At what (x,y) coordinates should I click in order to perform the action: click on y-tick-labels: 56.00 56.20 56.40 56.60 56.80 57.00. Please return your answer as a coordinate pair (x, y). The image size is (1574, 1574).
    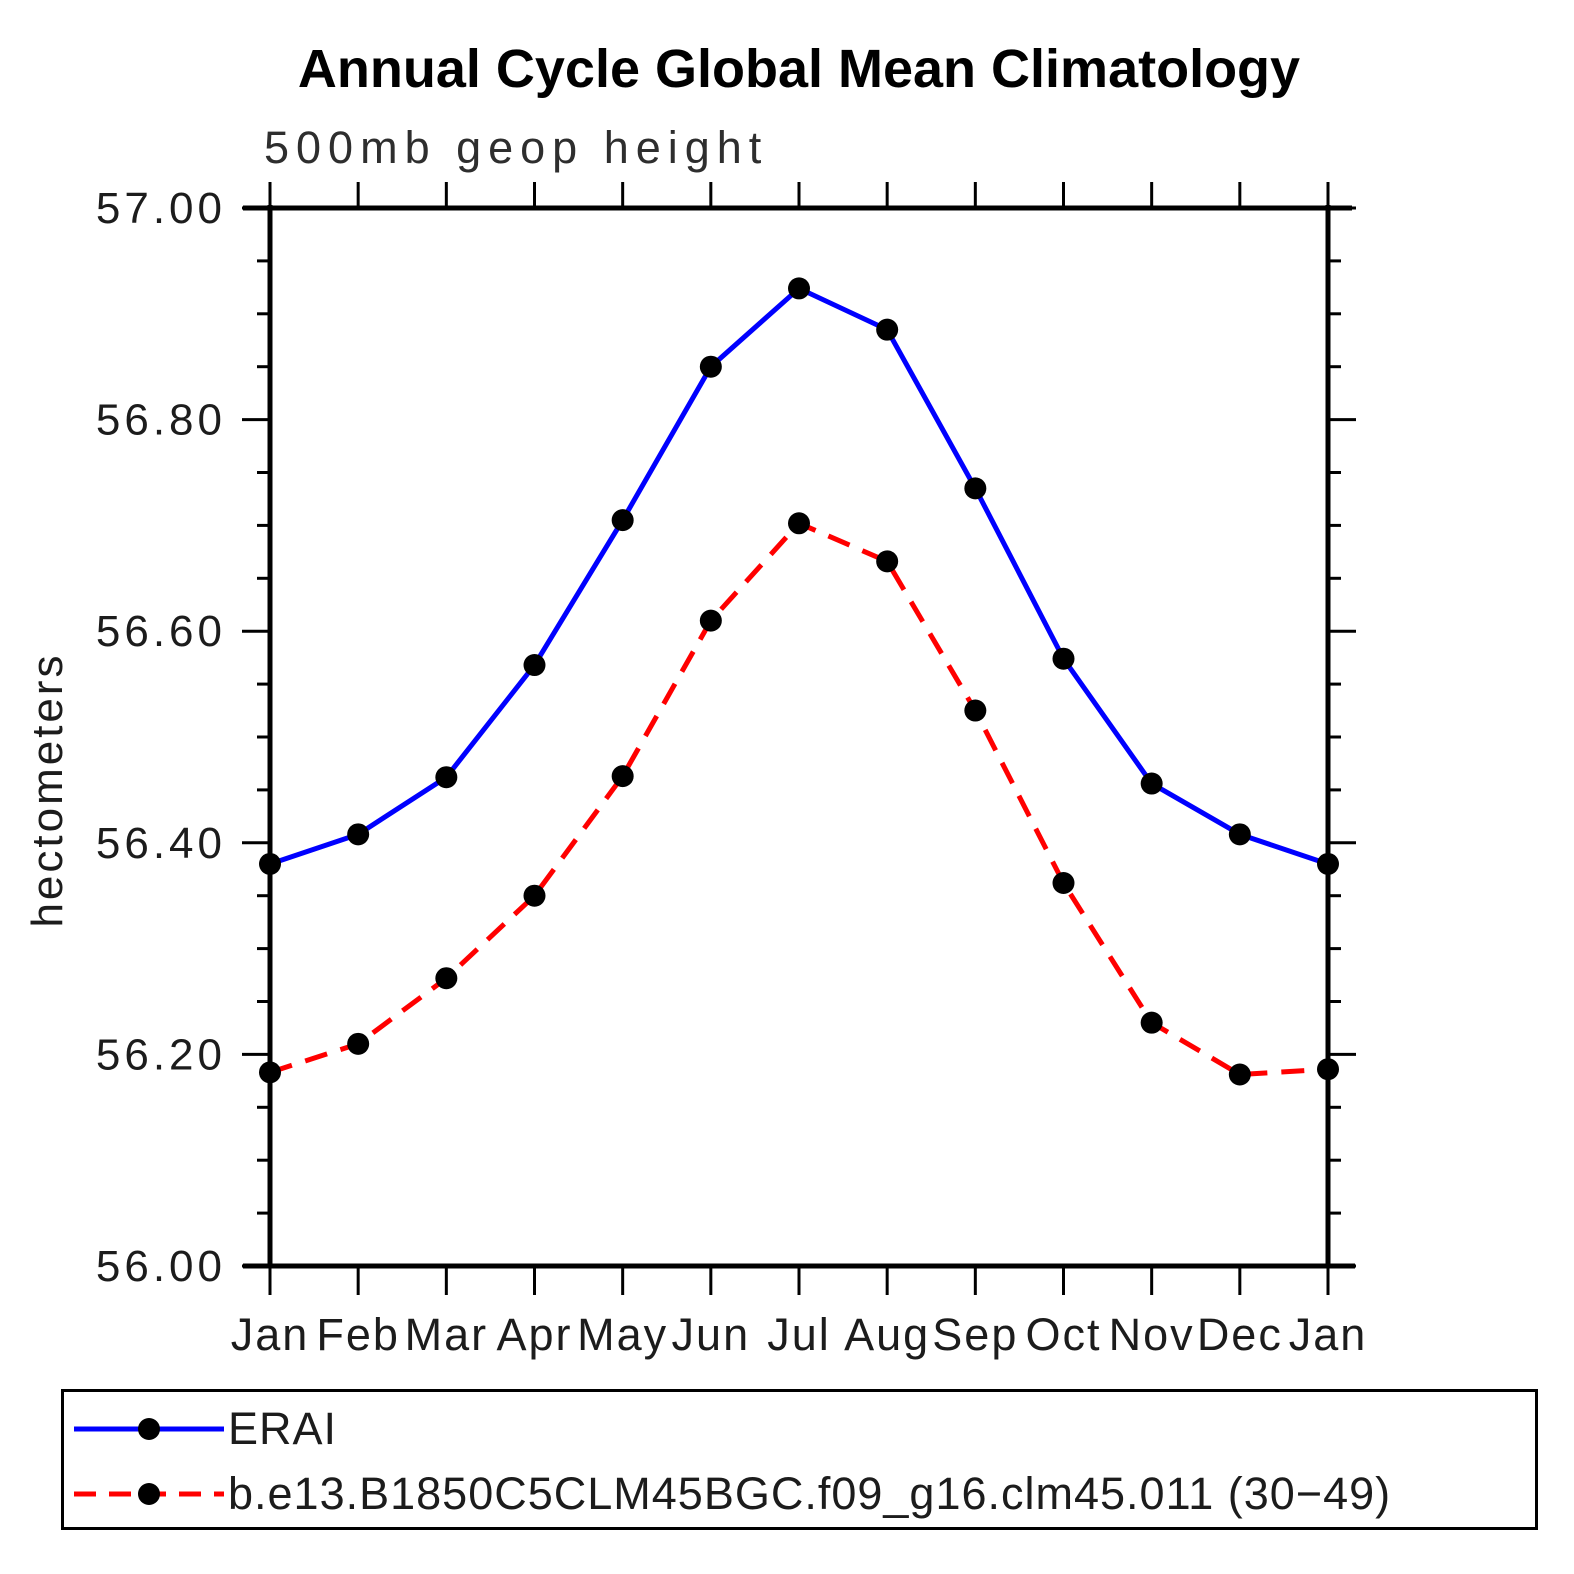
    Looking at the image, I should click on (161, 737).